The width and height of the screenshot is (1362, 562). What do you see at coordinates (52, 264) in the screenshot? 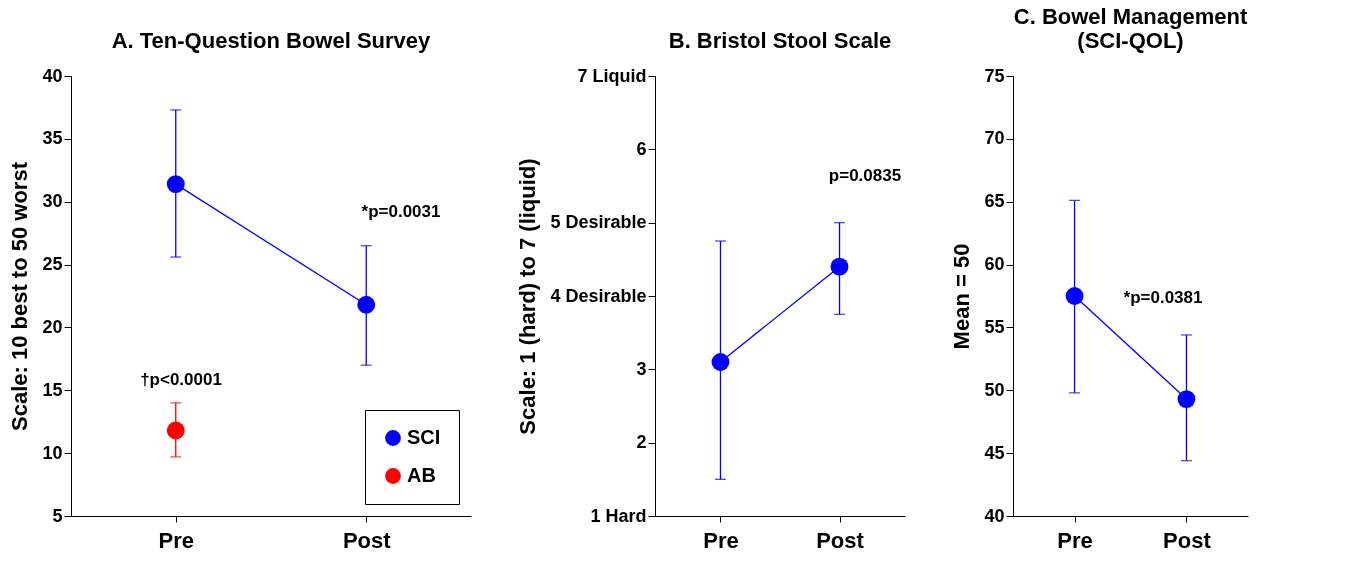
I see `y-tick-label: 25` at bounding box center [52, 264].